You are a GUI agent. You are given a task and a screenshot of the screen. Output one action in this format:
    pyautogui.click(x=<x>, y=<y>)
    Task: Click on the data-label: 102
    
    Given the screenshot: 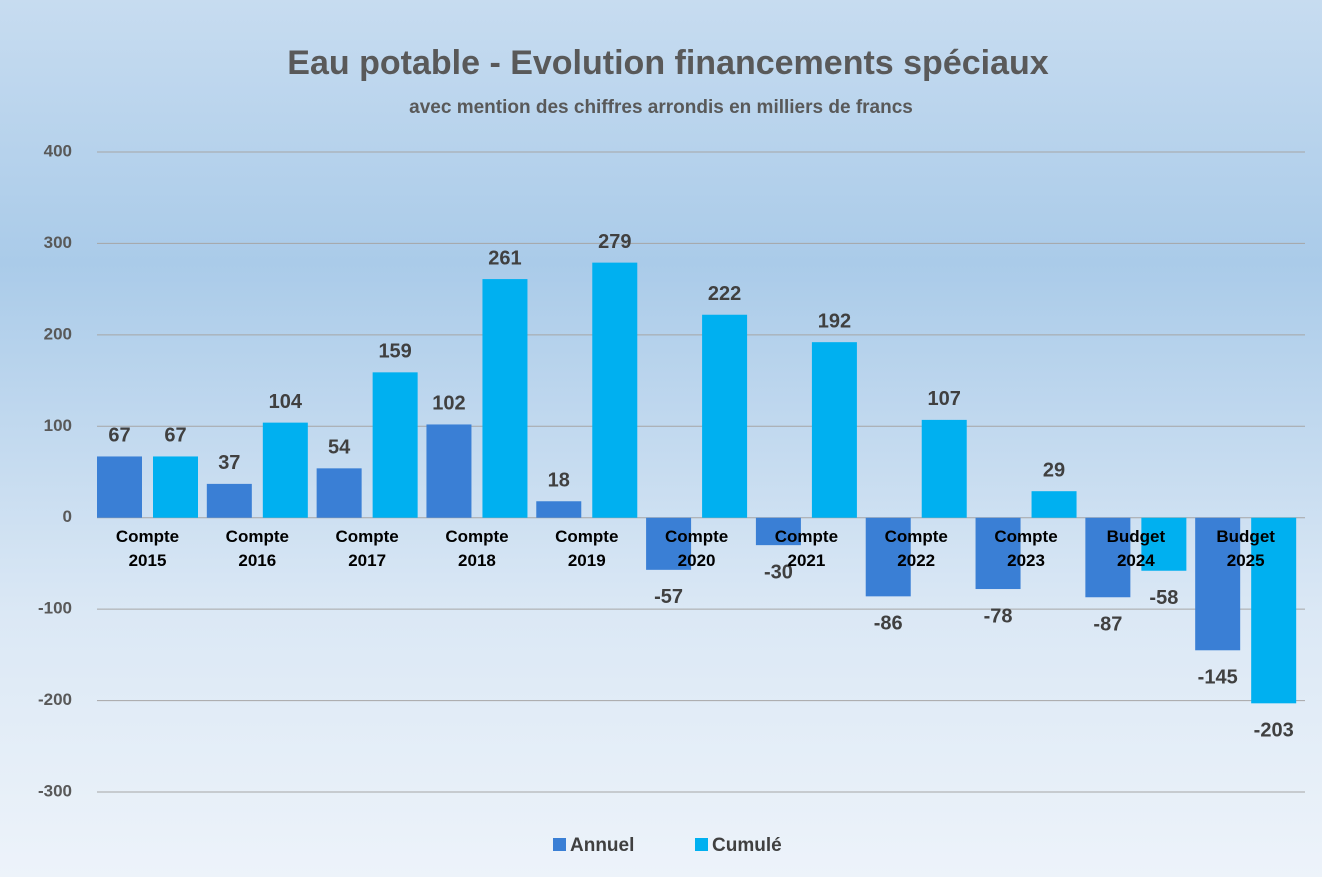 What is the action you would take?
    pyautogui.click(x=448, y=404)
    